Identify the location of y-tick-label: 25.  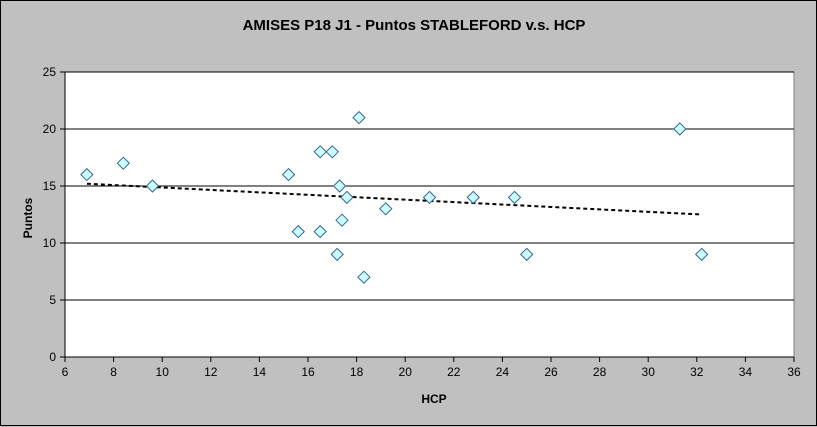
(50, 72).